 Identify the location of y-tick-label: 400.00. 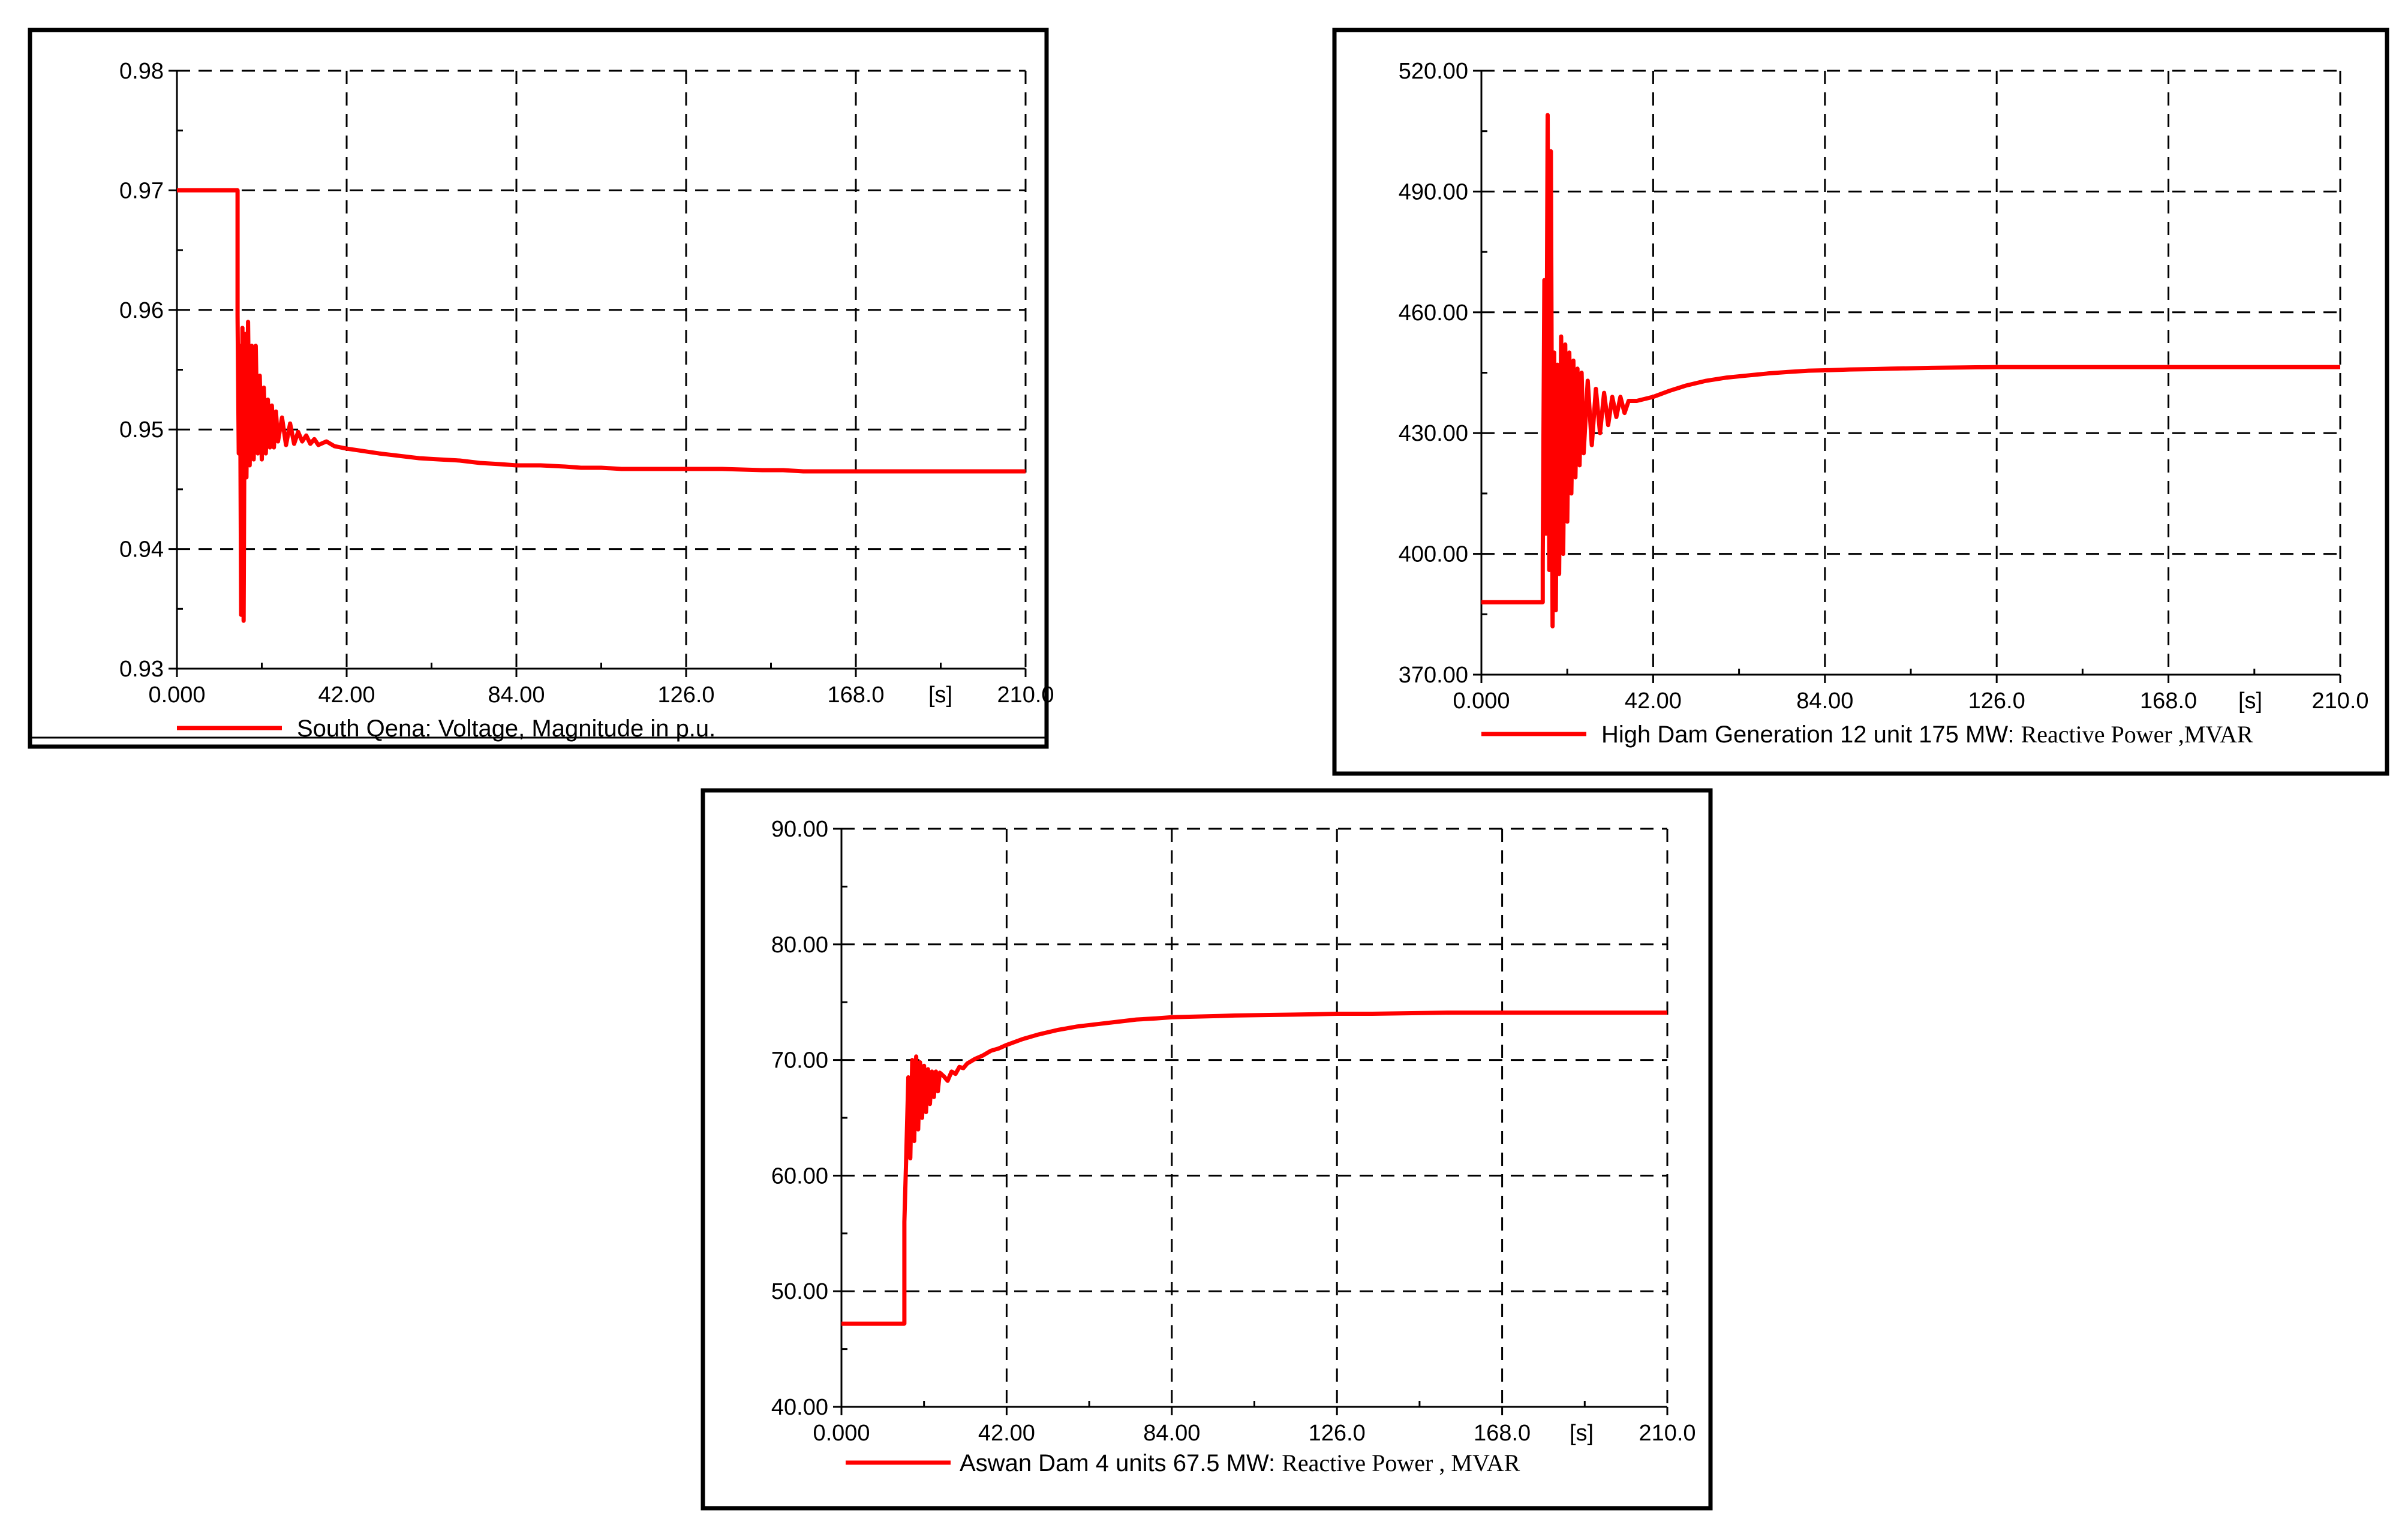
(1433, 554).